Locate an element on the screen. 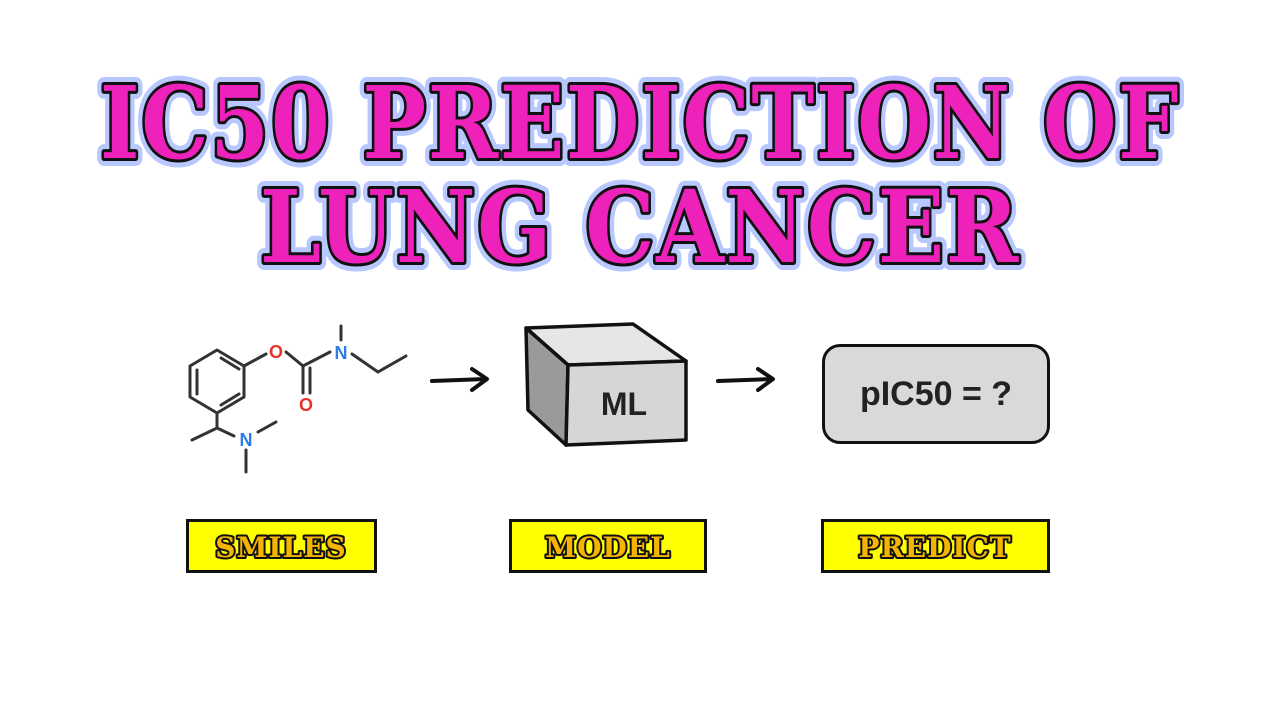  title-line-2: LUNG CANCER LUNG CANCER LUNG CANCER is located at coordinates (639, 227).